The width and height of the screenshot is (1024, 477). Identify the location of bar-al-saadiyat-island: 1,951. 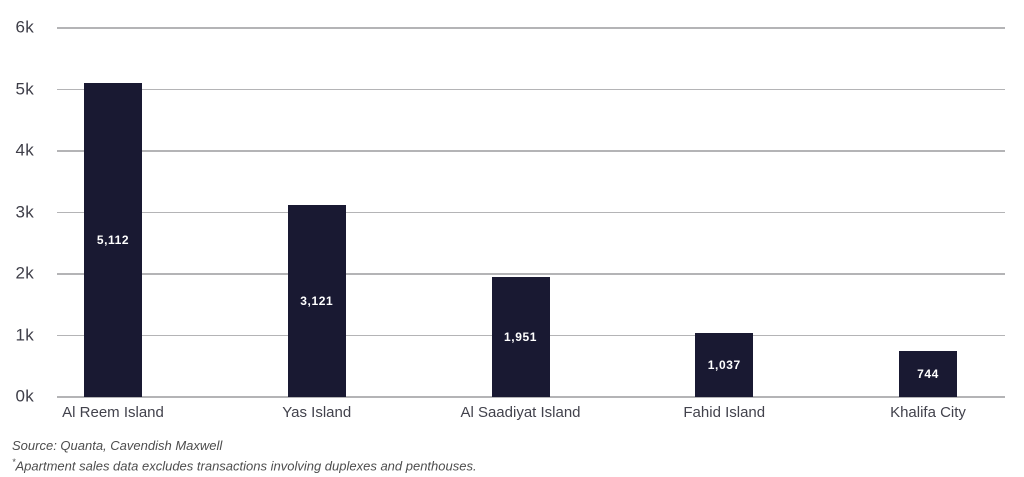
(520, 337).